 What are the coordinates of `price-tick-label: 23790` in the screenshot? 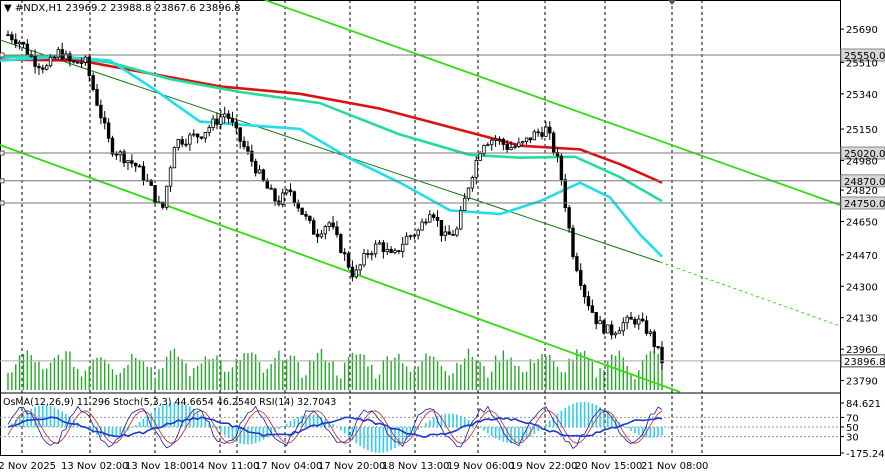 It's located at (862, 382).